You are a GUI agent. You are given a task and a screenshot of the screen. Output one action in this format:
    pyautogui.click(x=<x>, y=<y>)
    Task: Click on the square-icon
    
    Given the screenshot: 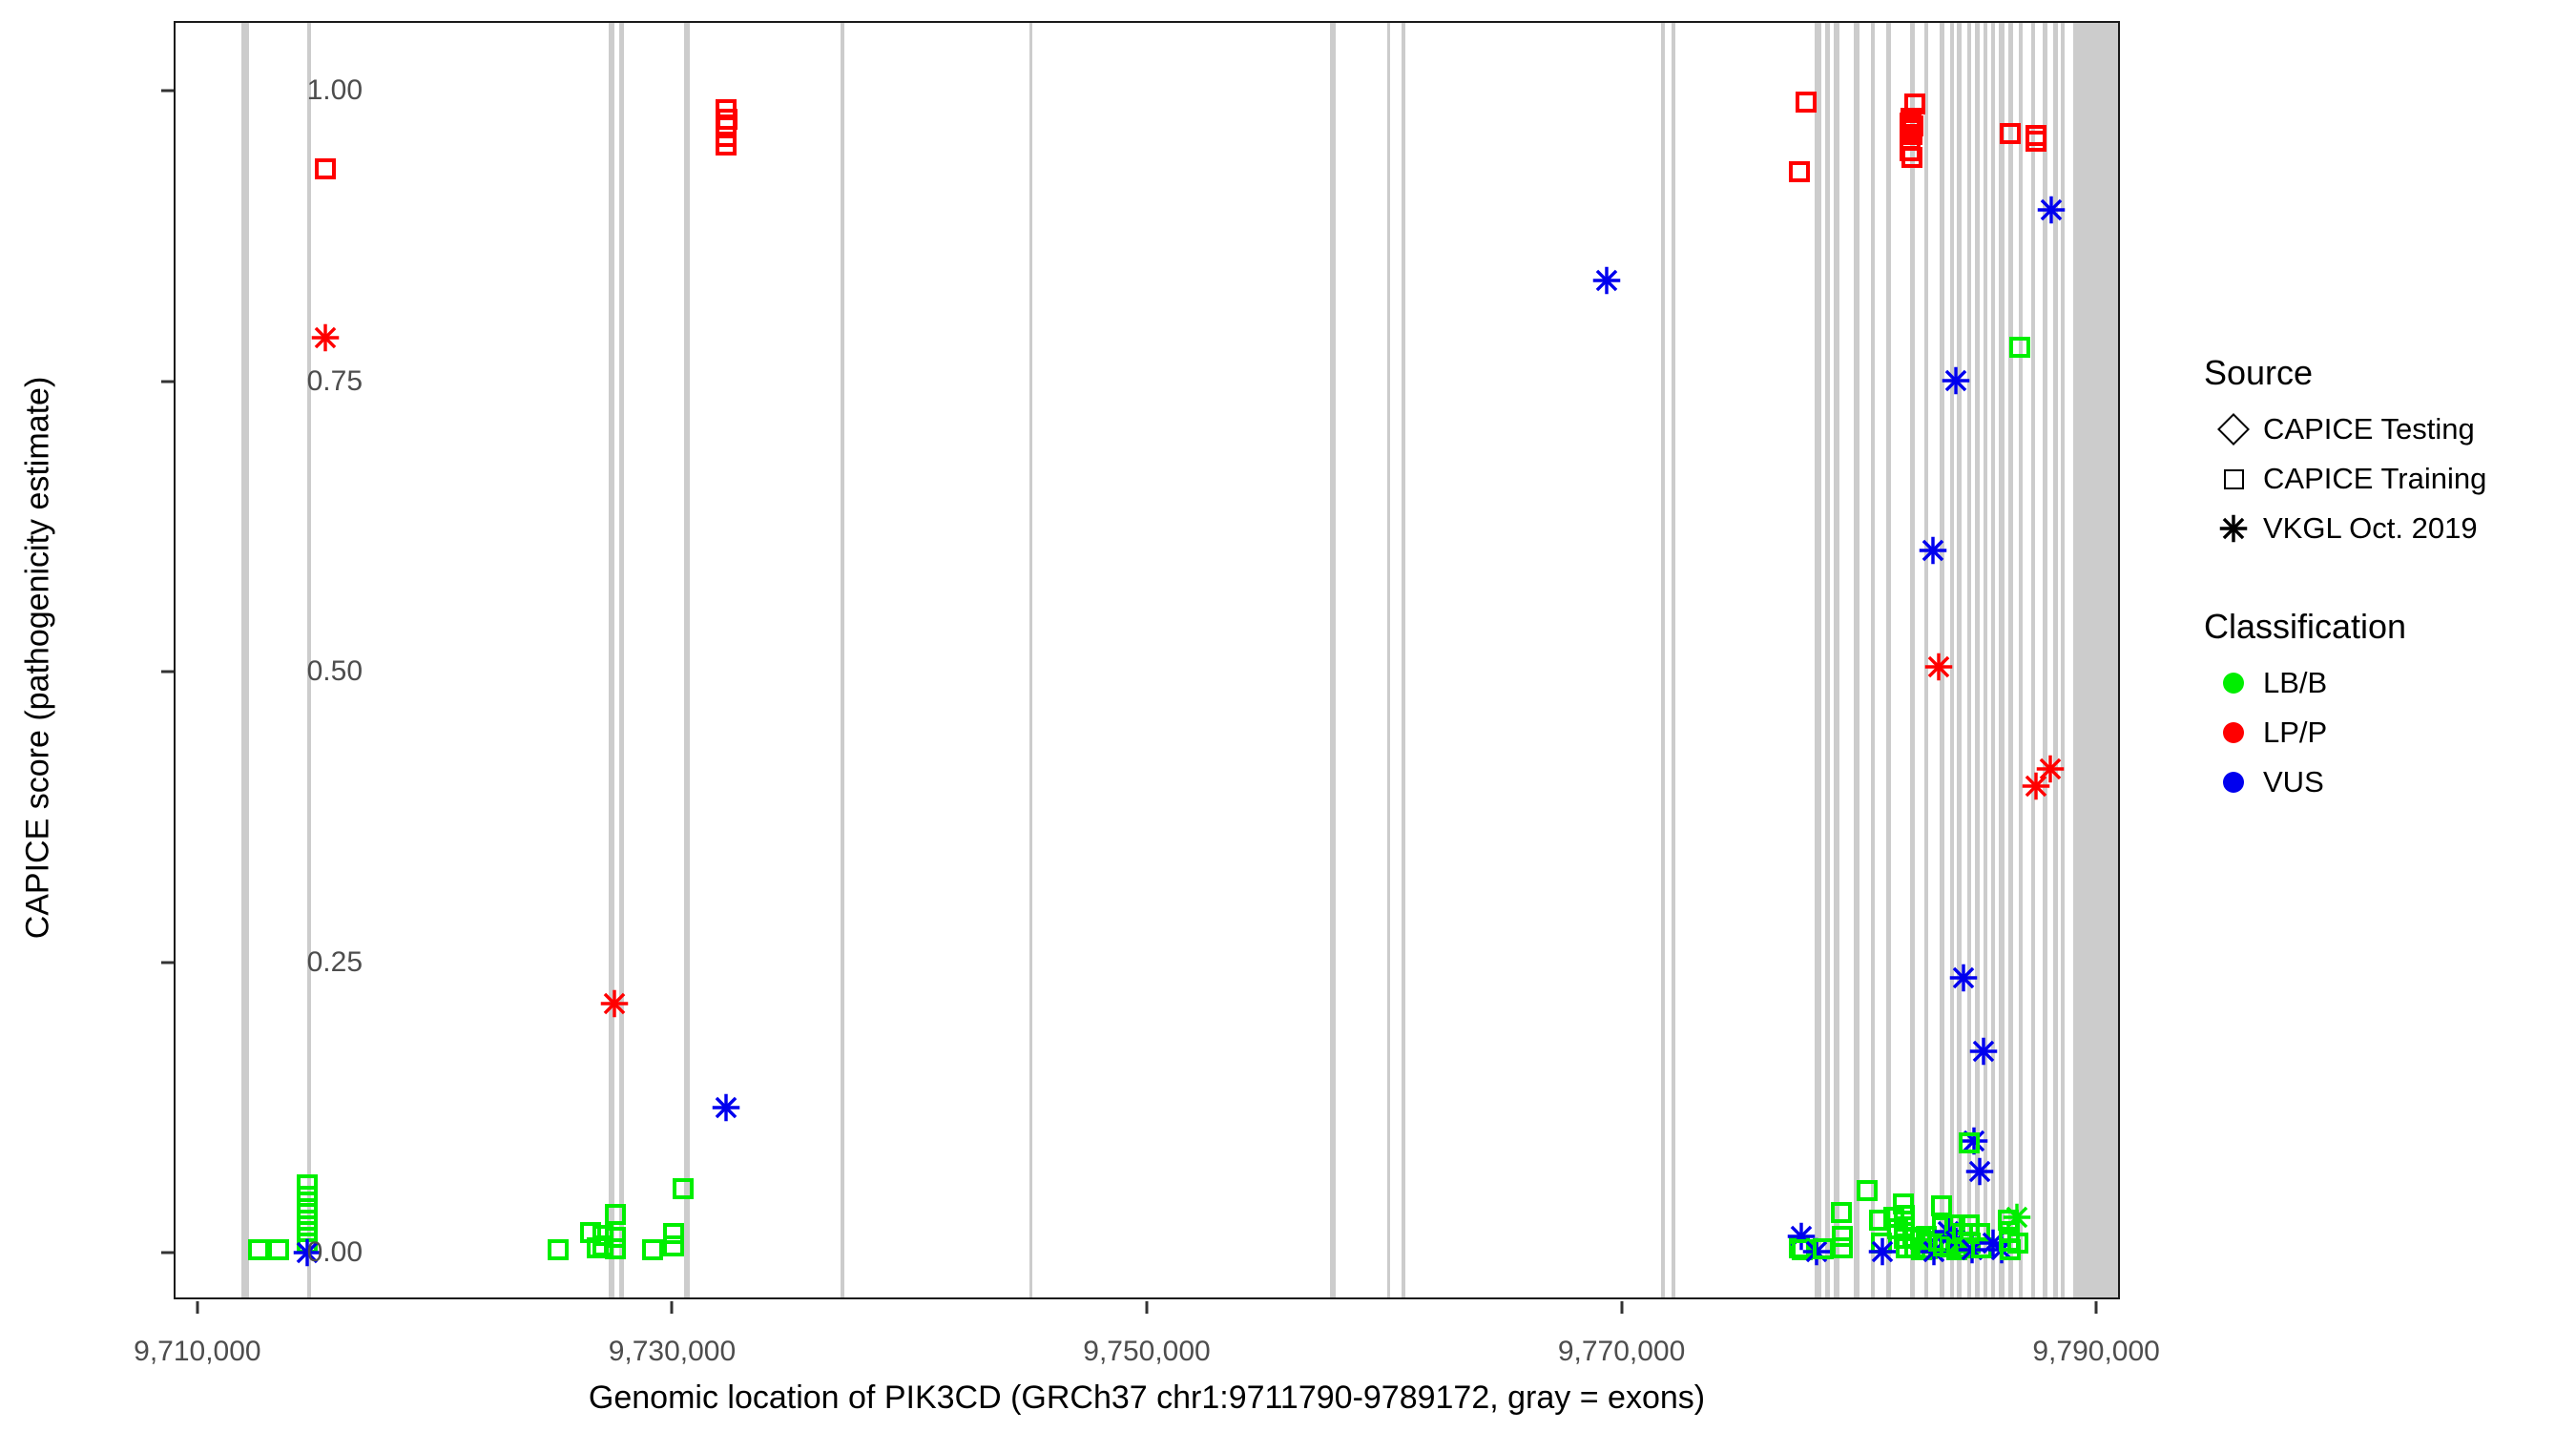 What is the action you would take?
    pyautogui.click(x=2233, y=478)
    